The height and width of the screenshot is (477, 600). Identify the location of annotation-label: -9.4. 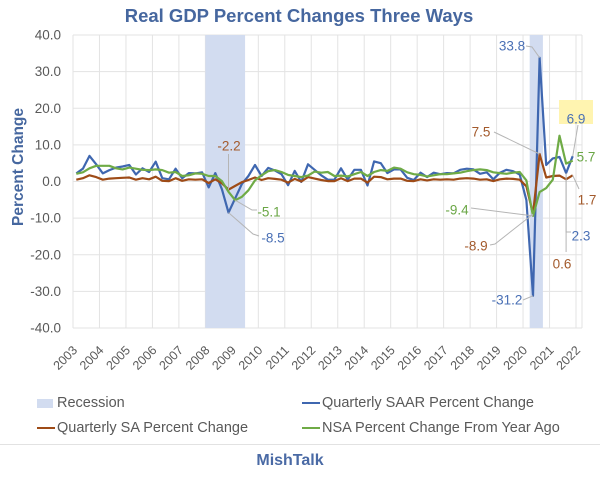
(457, 210).